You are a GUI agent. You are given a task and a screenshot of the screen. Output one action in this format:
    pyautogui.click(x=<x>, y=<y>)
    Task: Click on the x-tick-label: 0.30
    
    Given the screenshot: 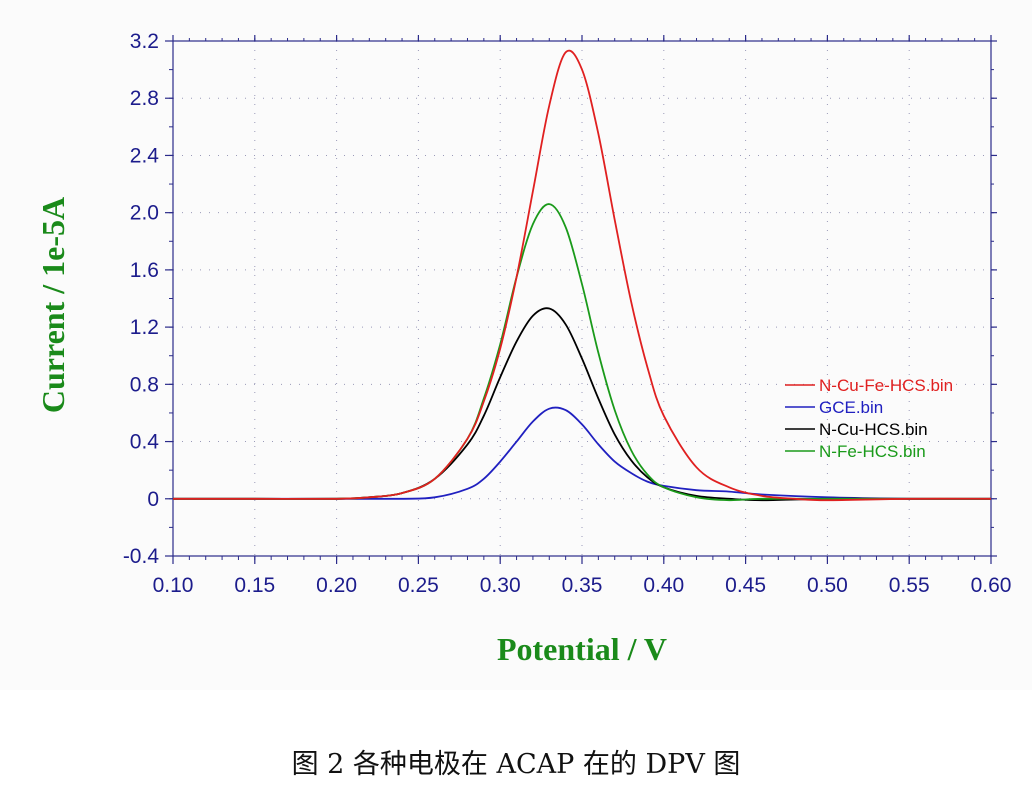 What is the action you would take?
    pyautogui.click(x=500, y=585)
    